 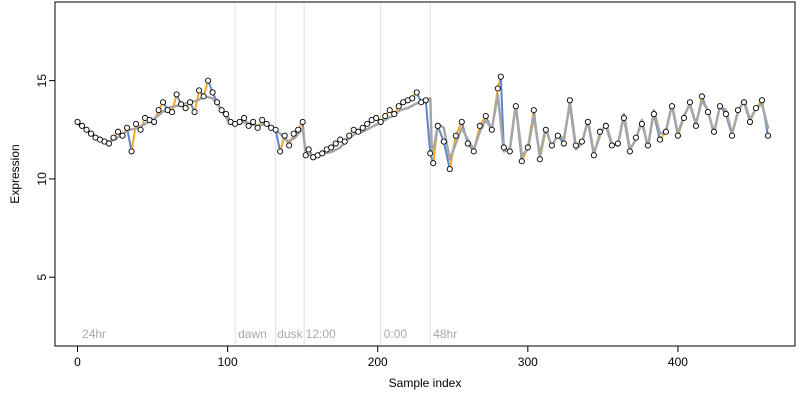 I want to click on x-axis-title: Sample index, so click(x=425, y=383).